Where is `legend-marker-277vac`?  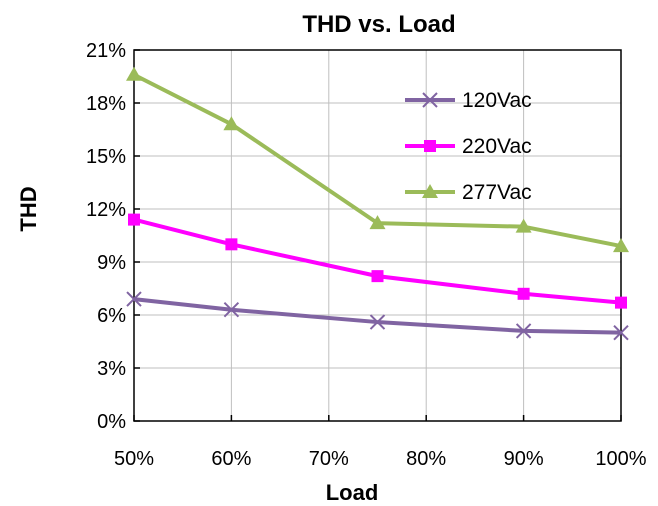 legend-marker-277vac is located at coordinates (430, 191).